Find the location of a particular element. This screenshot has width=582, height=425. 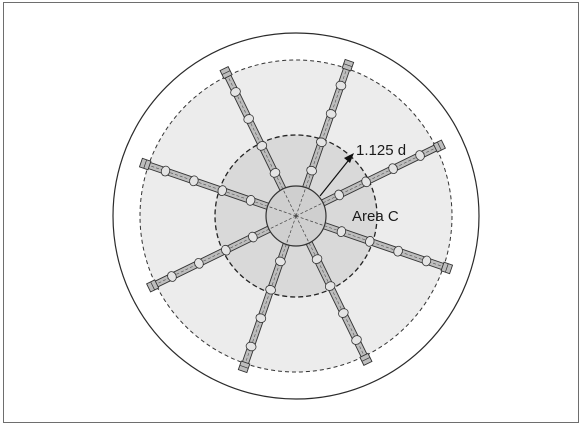

dimension-label: 1.125 d is located at coordinates (381, 150).